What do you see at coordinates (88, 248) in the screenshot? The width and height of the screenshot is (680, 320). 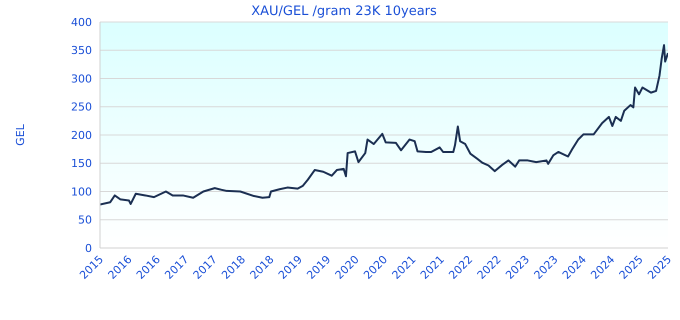 I see `y-tick-label: 0` at bounding box center [88, 248].